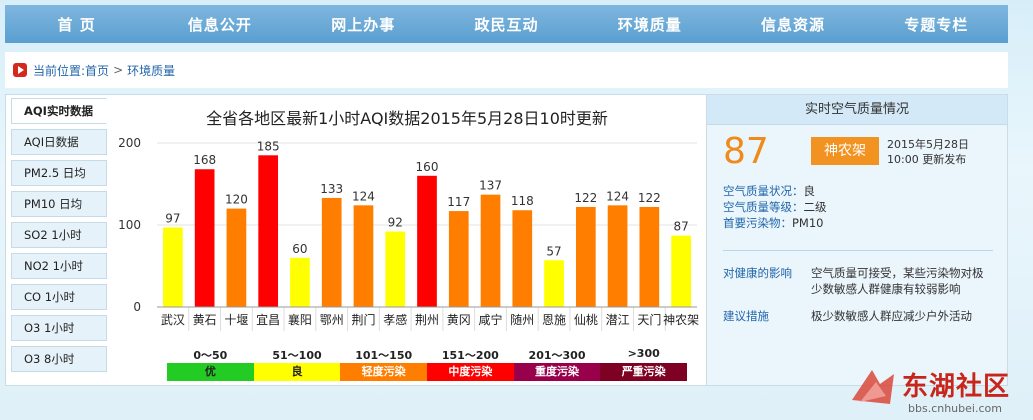 This screenshot has width=1033, height=420. Describe the element at coordinates (470, 372) in the screenshot. I see `legend-level: 中度污染` at that location.